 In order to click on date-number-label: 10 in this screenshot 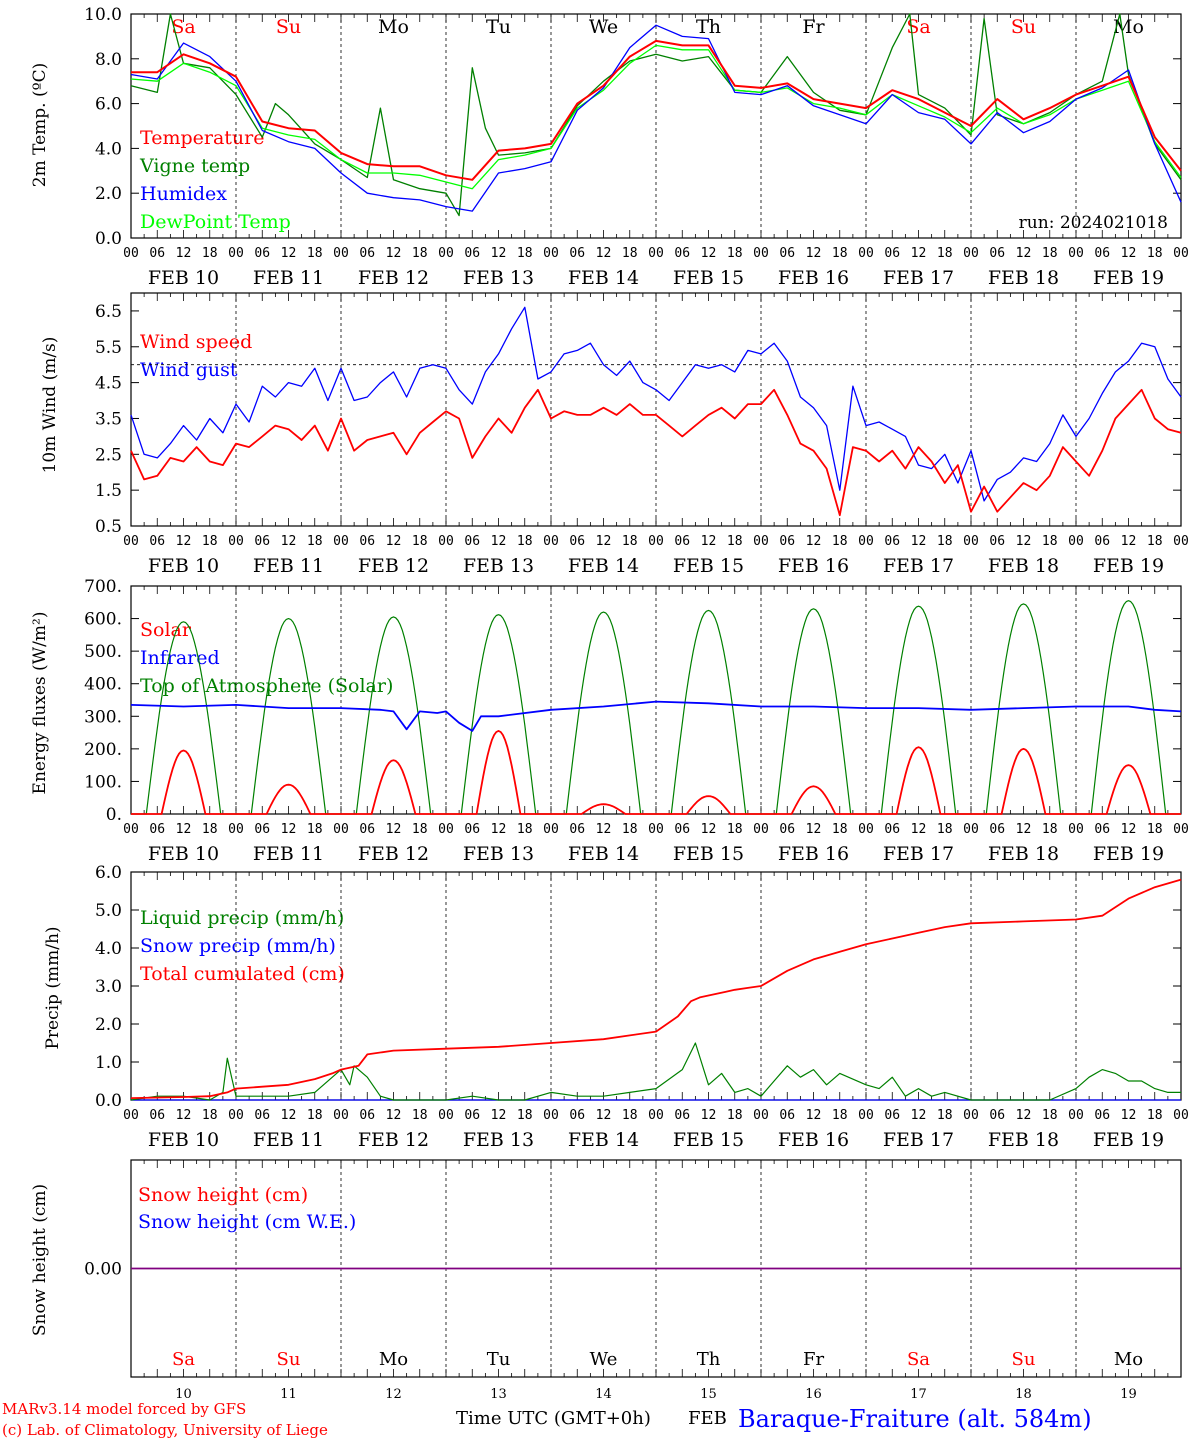, I will do `click(183, 1394)`.